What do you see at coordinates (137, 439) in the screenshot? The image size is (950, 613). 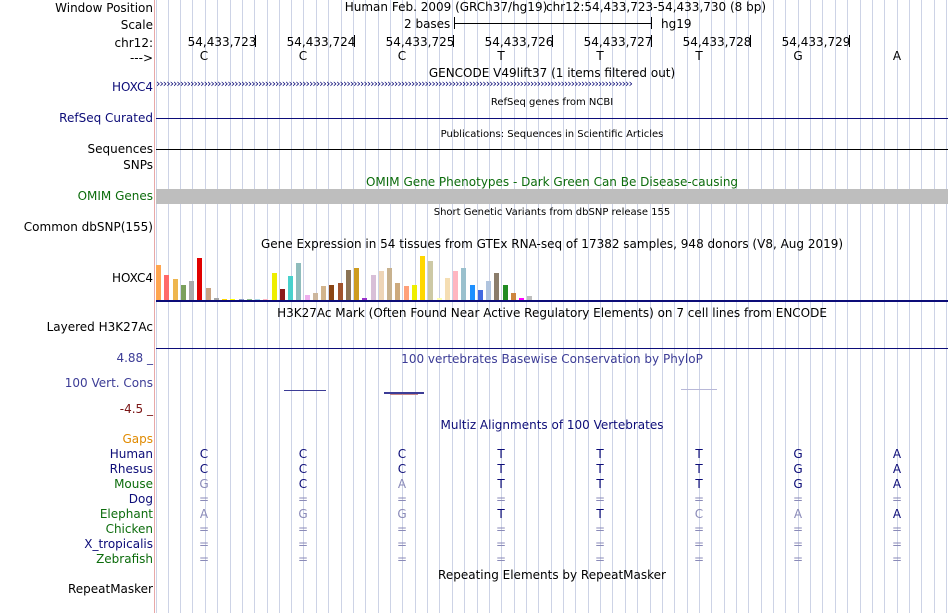 I see `gaps-label: Gaps` at bounding box center [137, 439].